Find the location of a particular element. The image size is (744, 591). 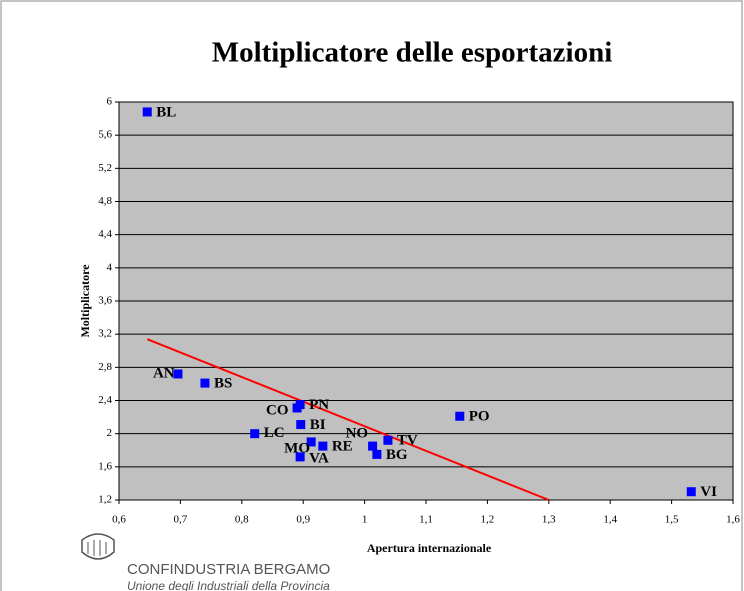

logo-title: CONFINDUSTRIA BERGAMO is located at coordinates (228, 569).